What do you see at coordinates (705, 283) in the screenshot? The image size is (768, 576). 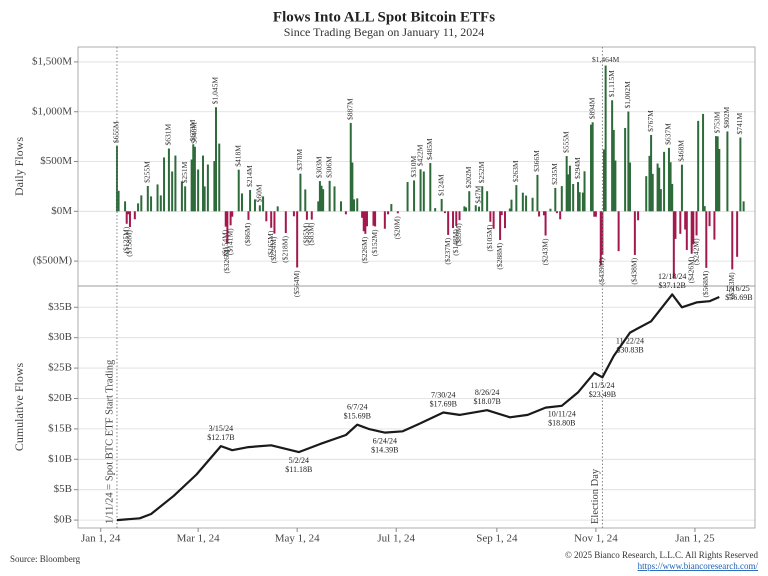 I see `value-label: ($568M)` at bounding box center [705, 283].